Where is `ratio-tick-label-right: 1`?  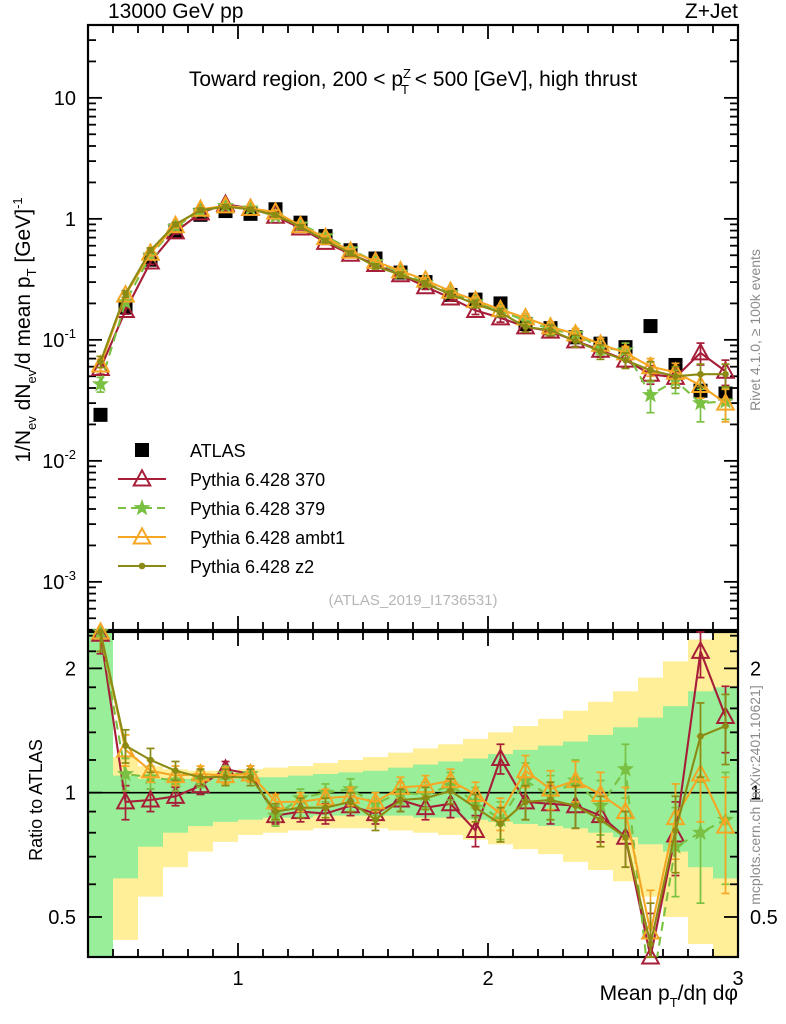
ratio-tick-label-right: 1 is located at coordinates (755, 794).